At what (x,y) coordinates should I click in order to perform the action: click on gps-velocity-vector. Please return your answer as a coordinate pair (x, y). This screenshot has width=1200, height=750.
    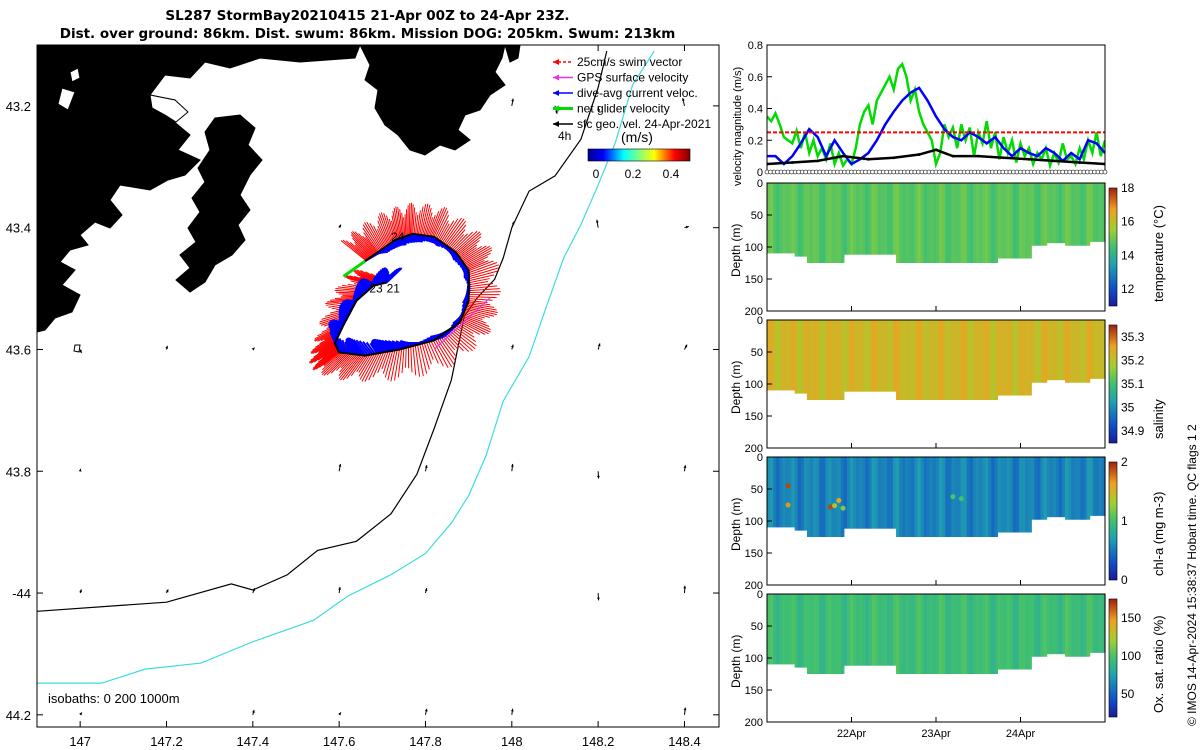
    Looking at the image, I should click on (462, 323).